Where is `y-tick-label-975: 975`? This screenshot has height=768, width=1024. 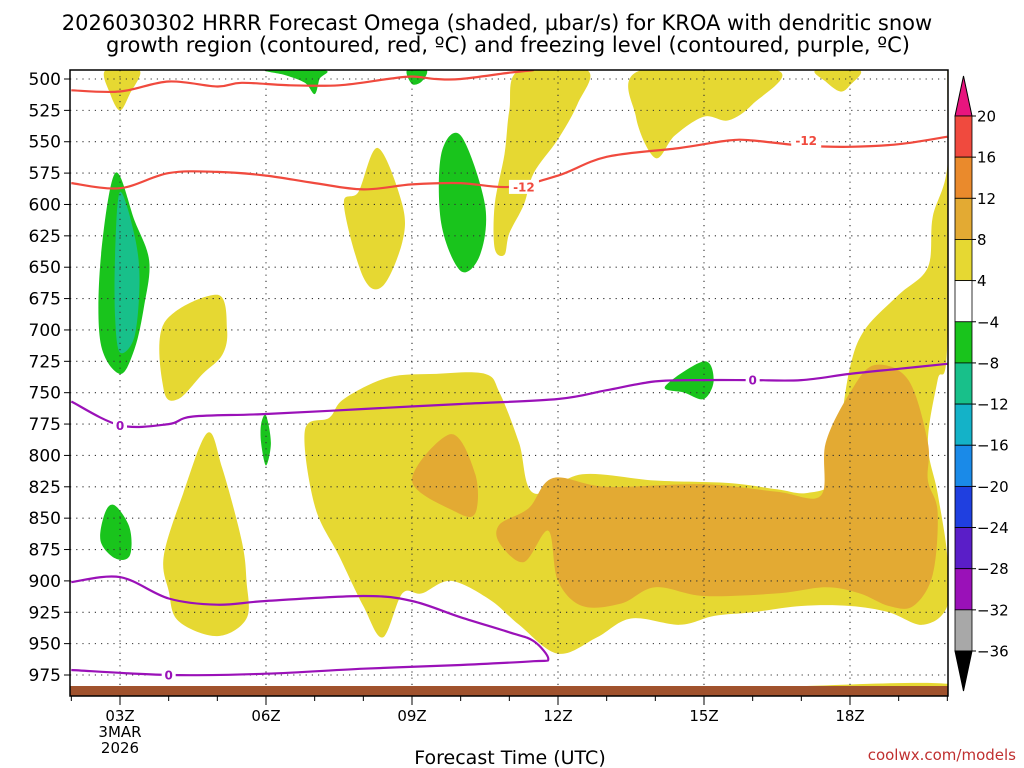 y-tick-label-975: 975 is located at coordinates (45, 676).